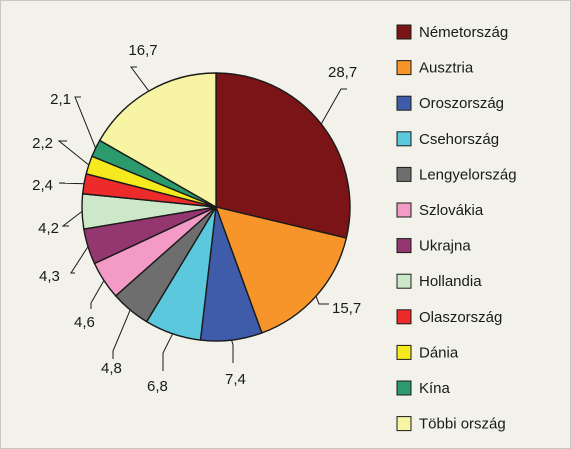 Image resolution: width=571 pixels, height=449 pixels. What do you see at coordinates (462, 424) in the screenshot?
I see `legend-label: Többi ország` at bounding box center [462, 424].